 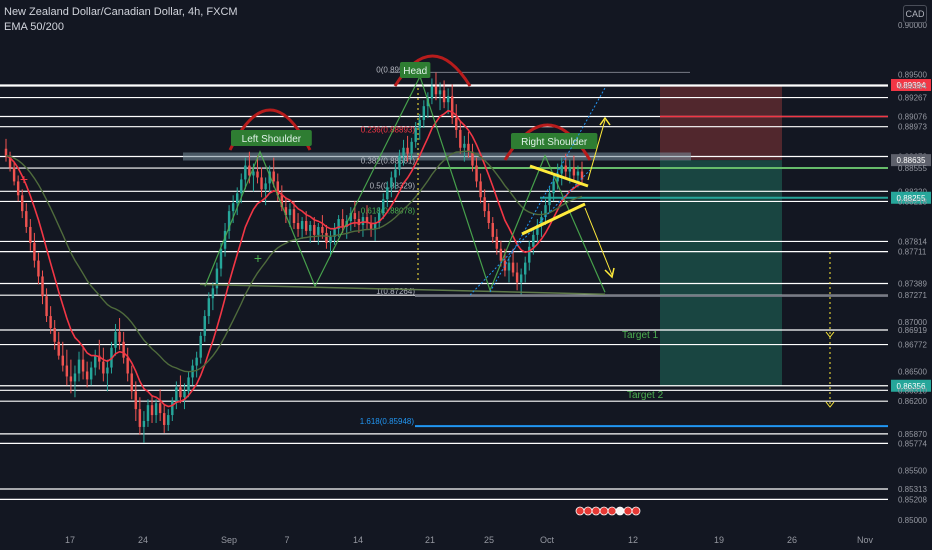 What do you see at coordinates (554, 142) in the screenshot?
I see `right-shoulder-label: Right Shoulder` at bounding box center [554, 142].